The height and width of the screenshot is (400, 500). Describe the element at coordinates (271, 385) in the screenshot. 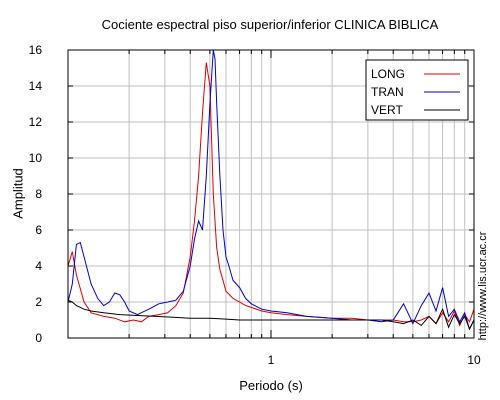

I see `x-axis-label: Periodo (s)` at that location.